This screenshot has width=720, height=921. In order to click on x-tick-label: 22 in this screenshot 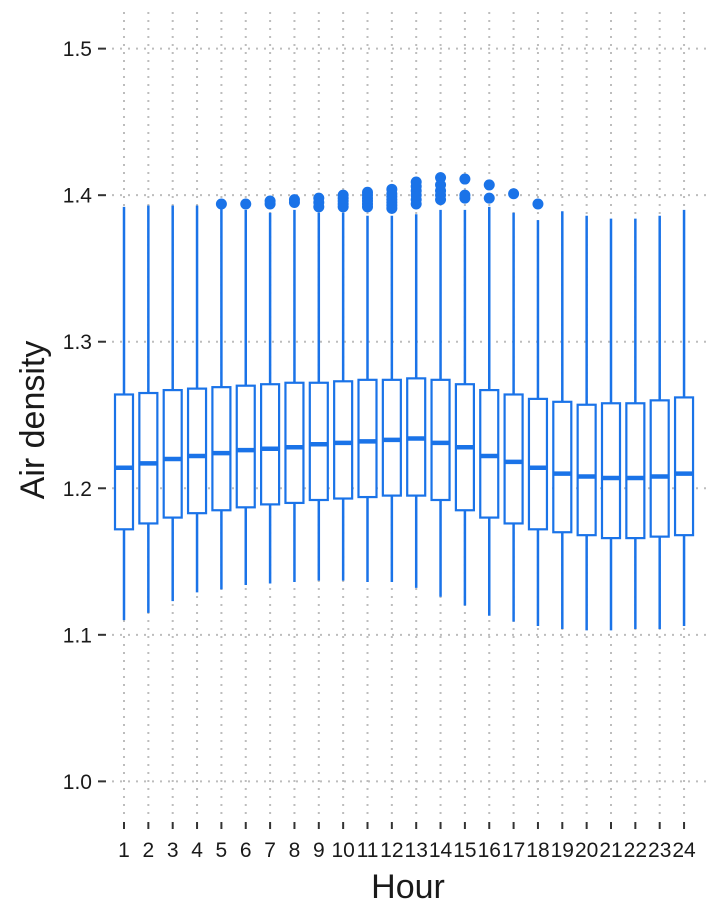, I will do `click(635, 850)`.